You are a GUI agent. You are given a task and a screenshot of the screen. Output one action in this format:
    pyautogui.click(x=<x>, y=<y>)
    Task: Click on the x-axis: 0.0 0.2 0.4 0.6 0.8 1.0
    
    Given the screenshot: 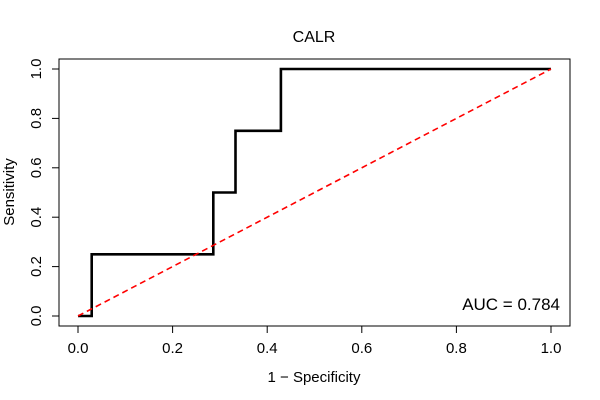 What is the action you would take?
    pyautogui.click(x=315, y=341)
    